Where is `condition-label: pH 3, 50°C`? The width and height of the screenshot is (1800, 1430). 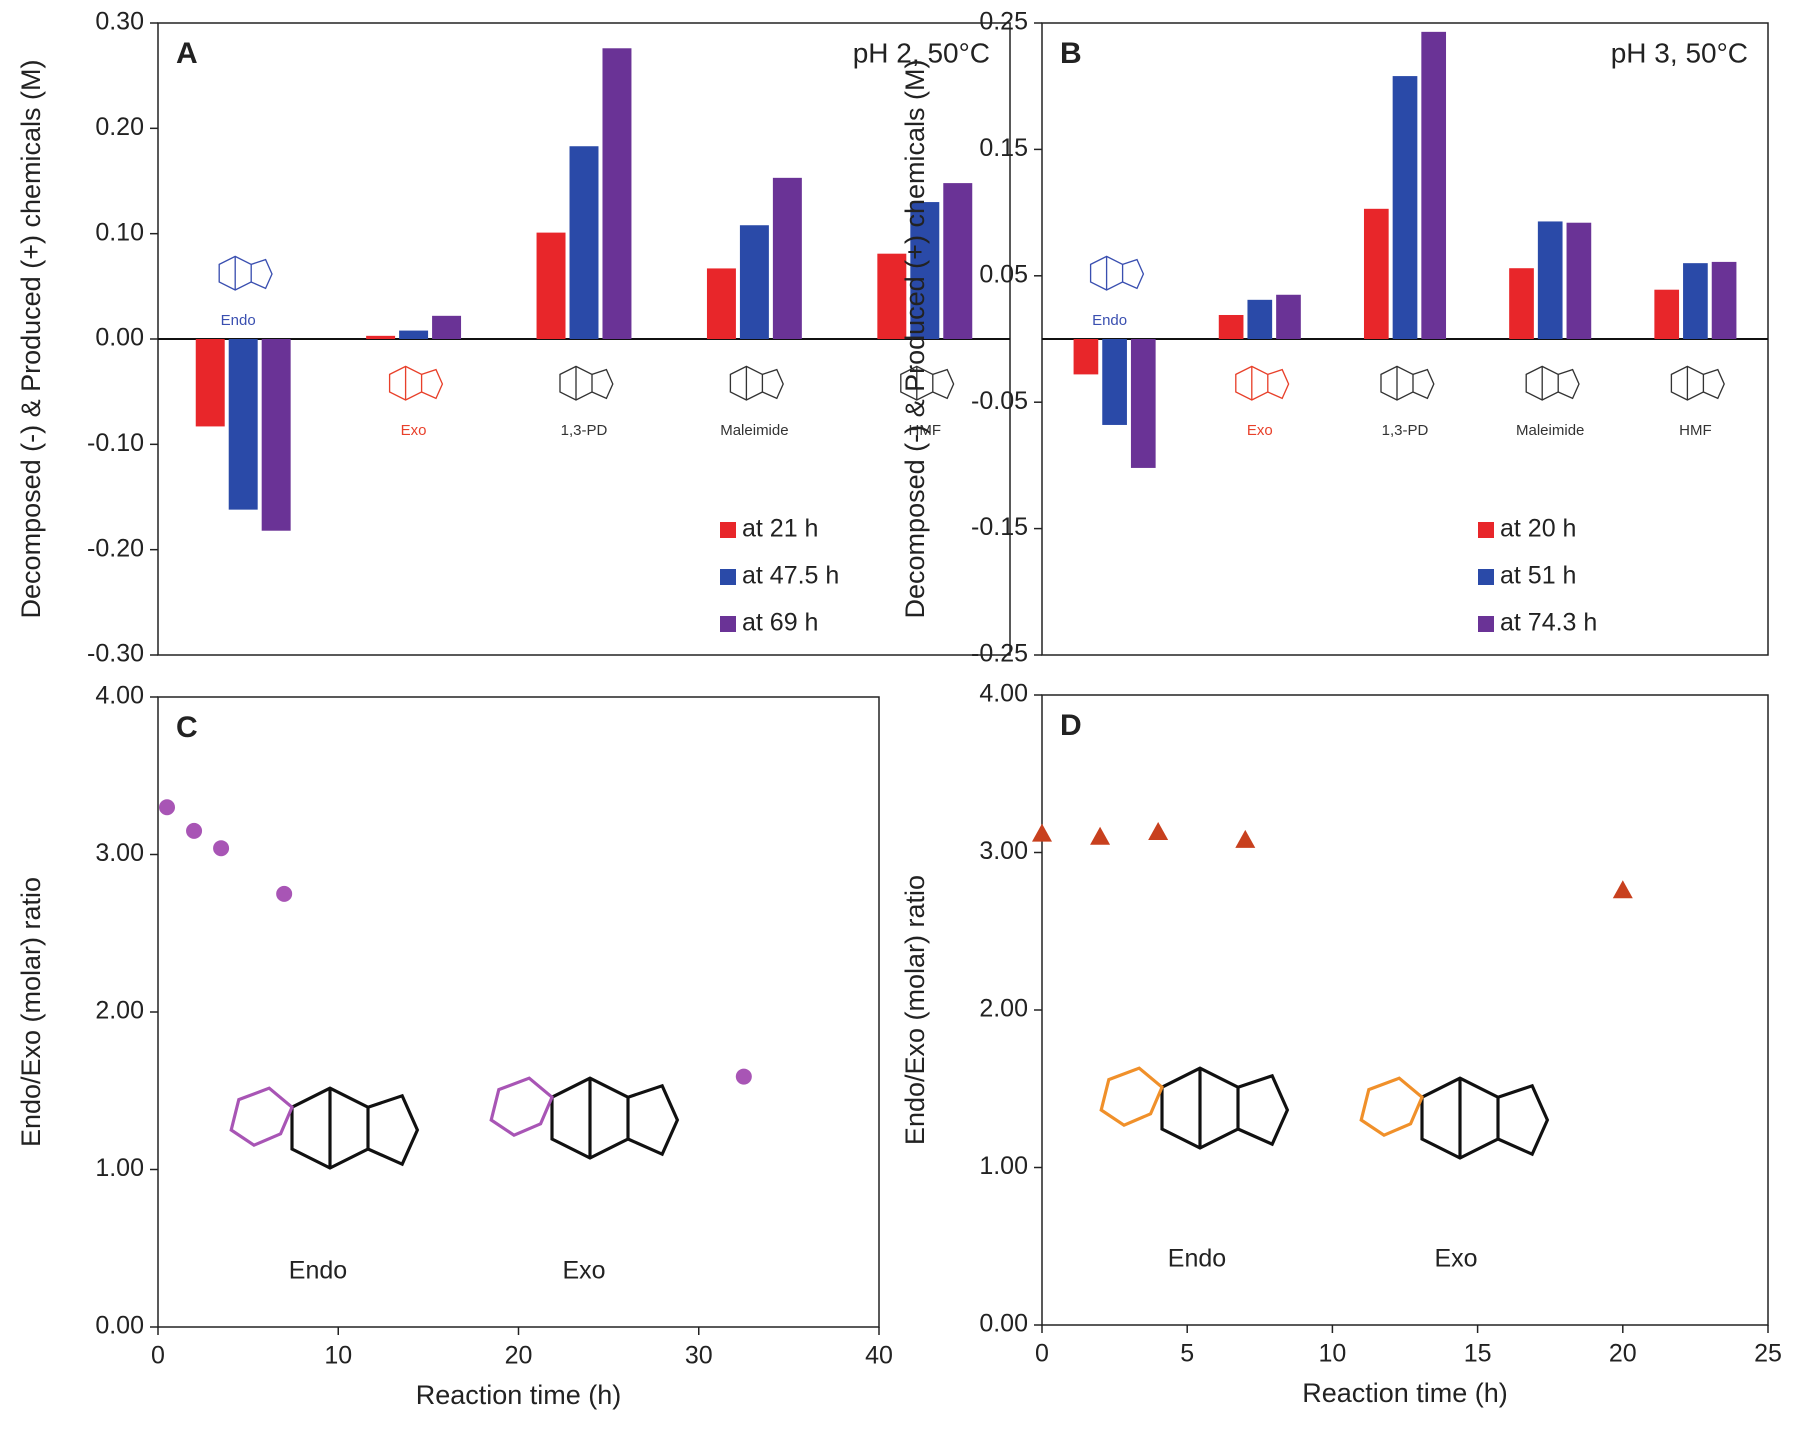 condition-label: pH 3, 50°C is located at coordinates (1679, 52).